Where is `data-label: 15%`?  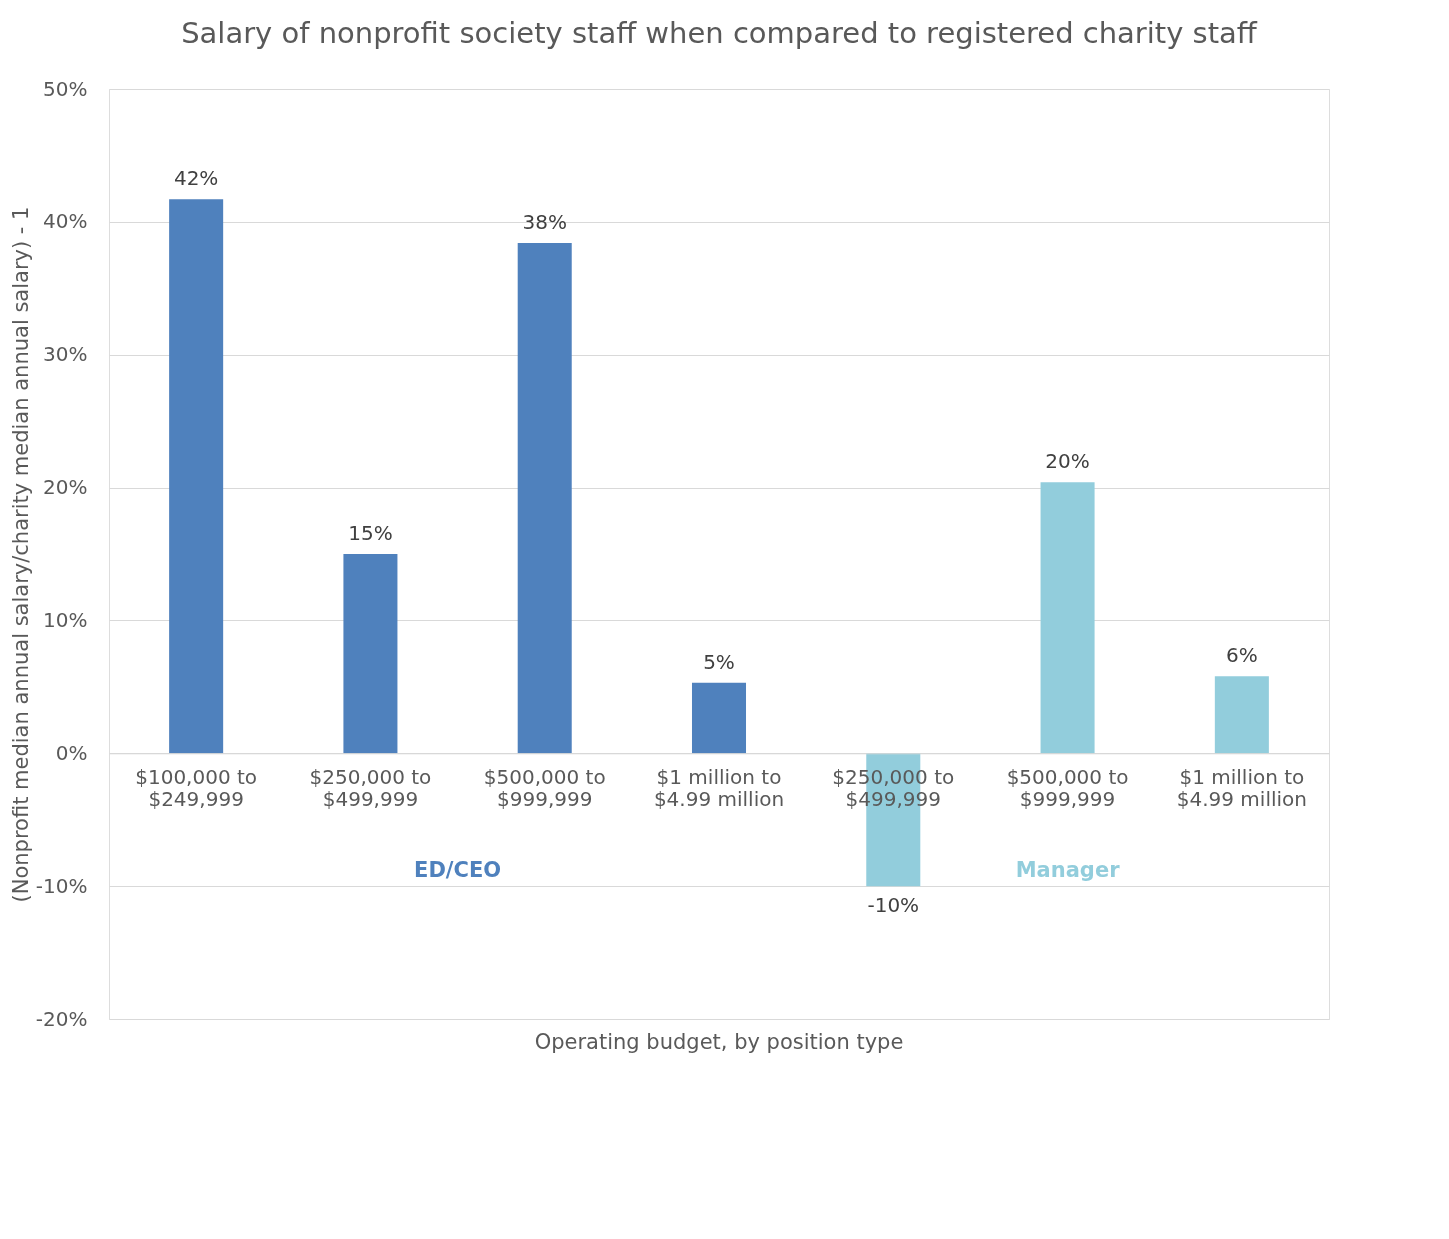 data-label: 15% is located at coordinates (370, 533).